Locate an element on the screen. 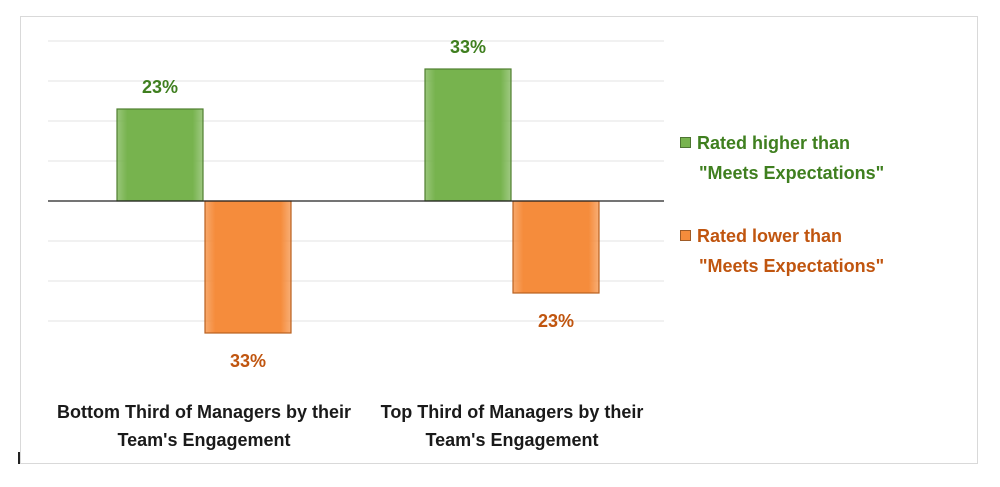  category-label-bottom-third-line1: Bottom Third of Managers by their is located at coordinates (203, 412).